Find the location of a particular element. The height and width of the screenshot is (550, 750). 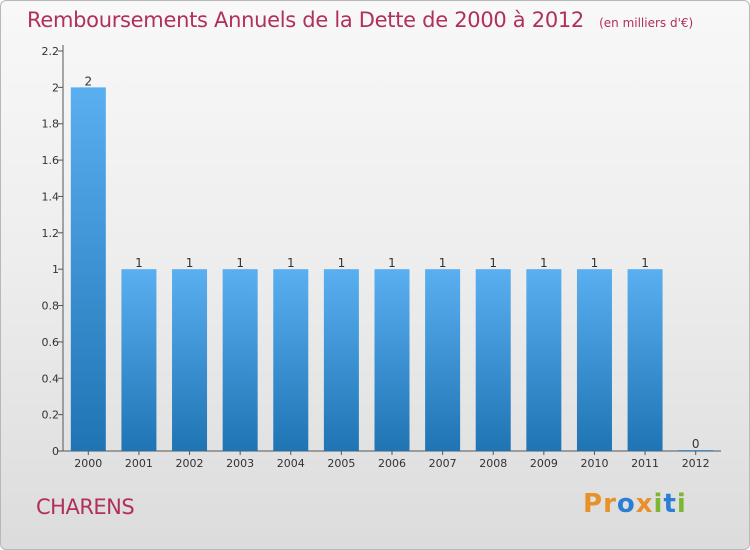

bar-2009 is located at coordinates (544, 360).